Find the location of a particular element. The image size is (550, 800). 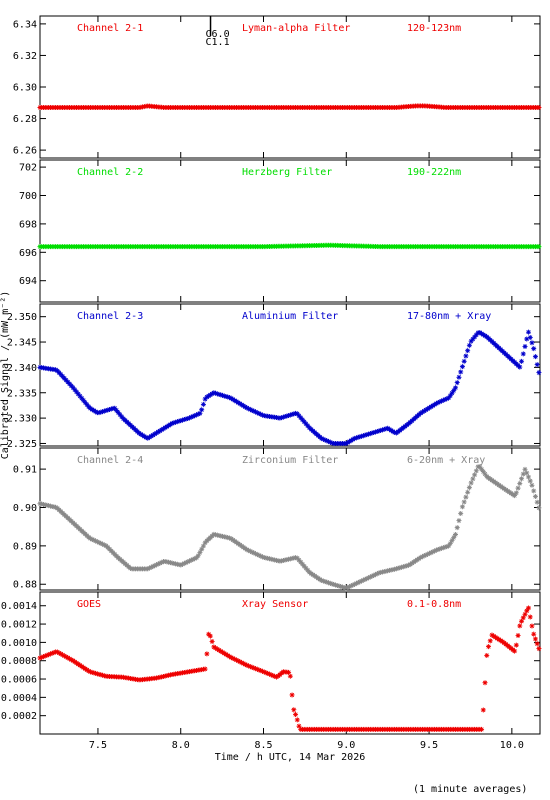

panel-filter-label: Zirconium Filter is located at coordinates (290, 460).